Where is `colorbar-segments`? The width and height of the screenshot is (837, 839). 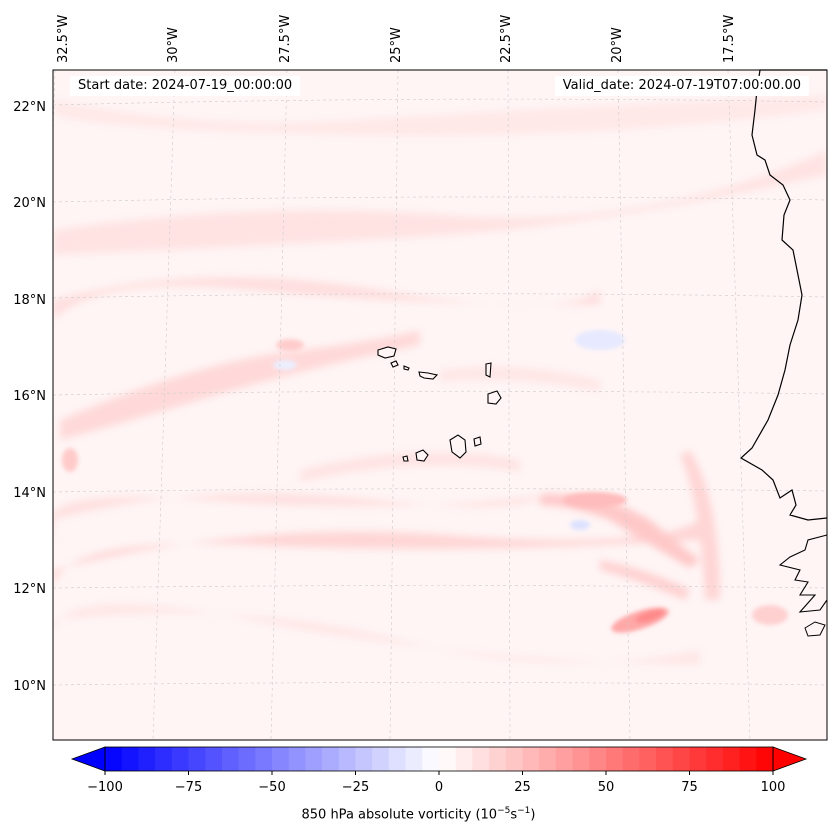 colorbar-segments is located at coordinates (439, 759).